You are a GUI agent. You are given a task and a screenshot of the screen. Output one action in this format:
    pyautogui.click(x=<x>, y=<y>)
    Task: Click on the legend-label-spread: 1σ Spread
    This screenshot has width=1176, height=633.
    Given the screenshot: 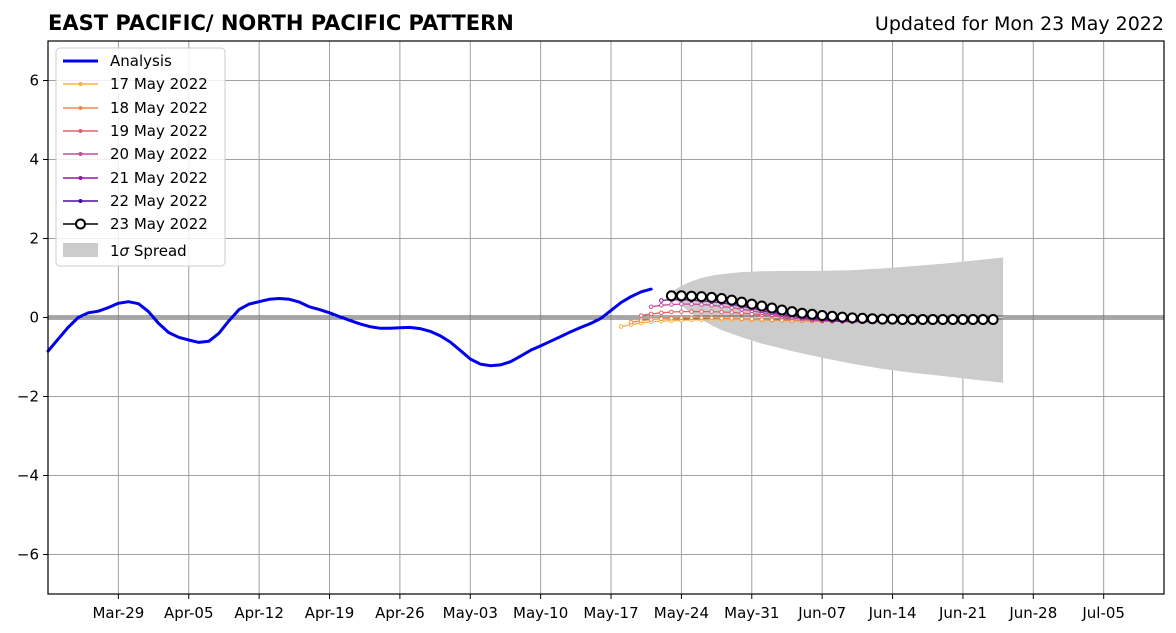 What is the action you would take?
    pyautogui.click(x=148, y=251)
    